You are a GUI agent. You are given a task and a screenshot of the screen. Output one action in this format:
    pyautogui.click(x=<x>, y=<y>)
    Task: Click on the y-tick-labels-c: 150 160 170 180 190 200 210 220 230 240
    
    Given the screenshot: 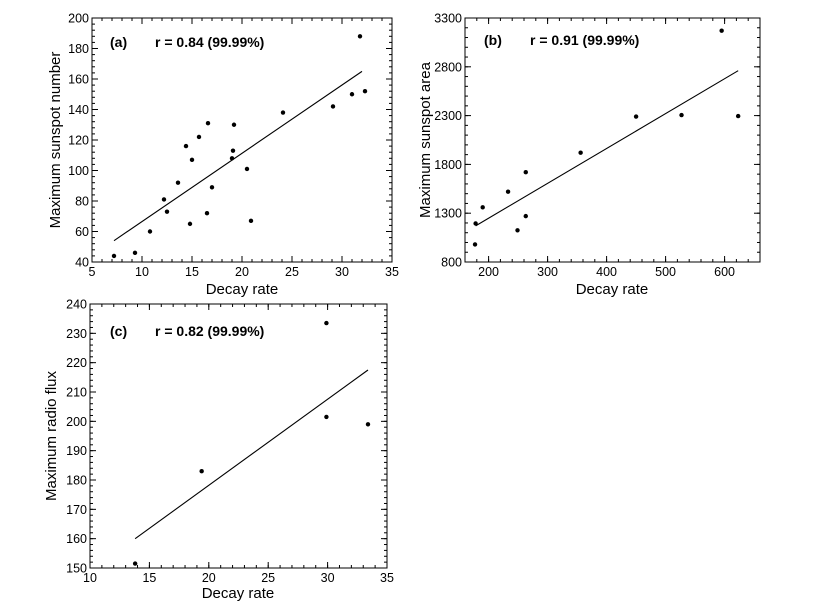 What is the action you would take?
    pyautogui.click(x=76, y=437)
    